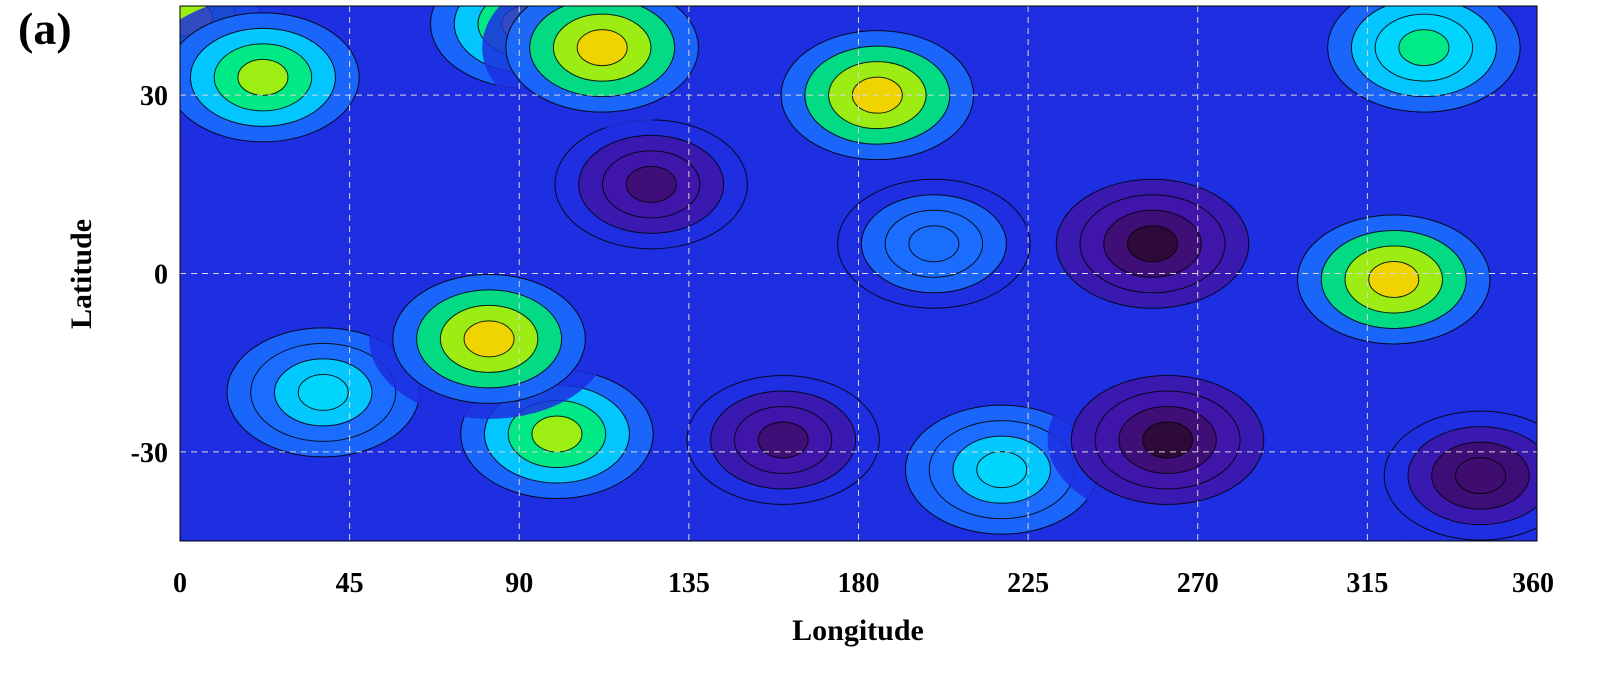 The image size is (1600, 690). Describe the element at coordinates (161, 275) in the screenshot. I see `y-tick-label: 0` at that location.